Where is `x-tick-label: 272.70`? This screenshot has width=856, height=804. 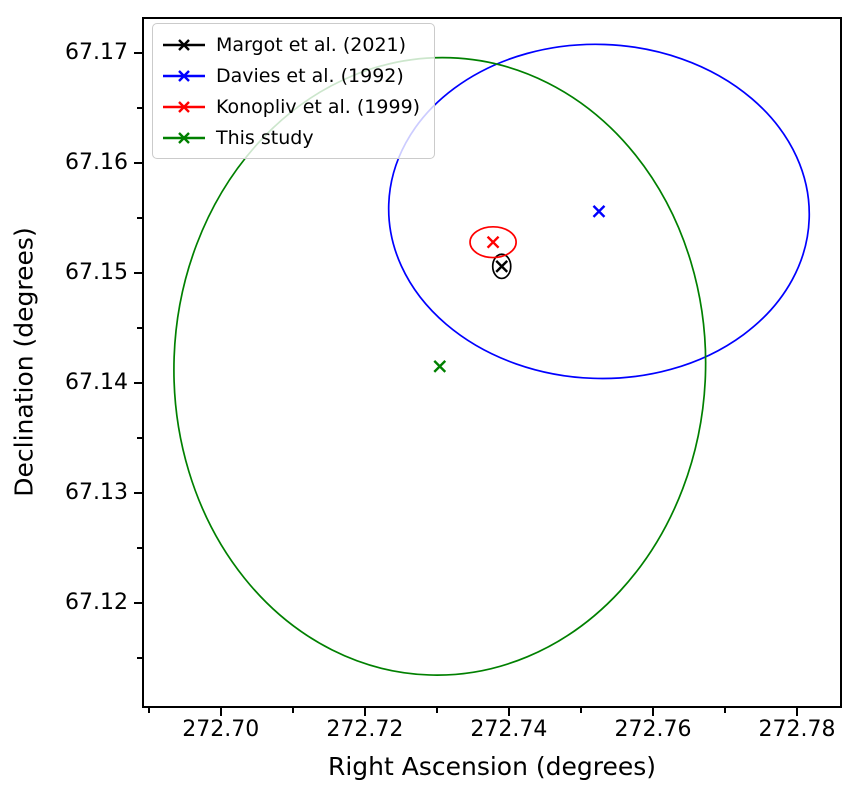
x-tick-label: 272.70 is located at coordinates (221, 729).